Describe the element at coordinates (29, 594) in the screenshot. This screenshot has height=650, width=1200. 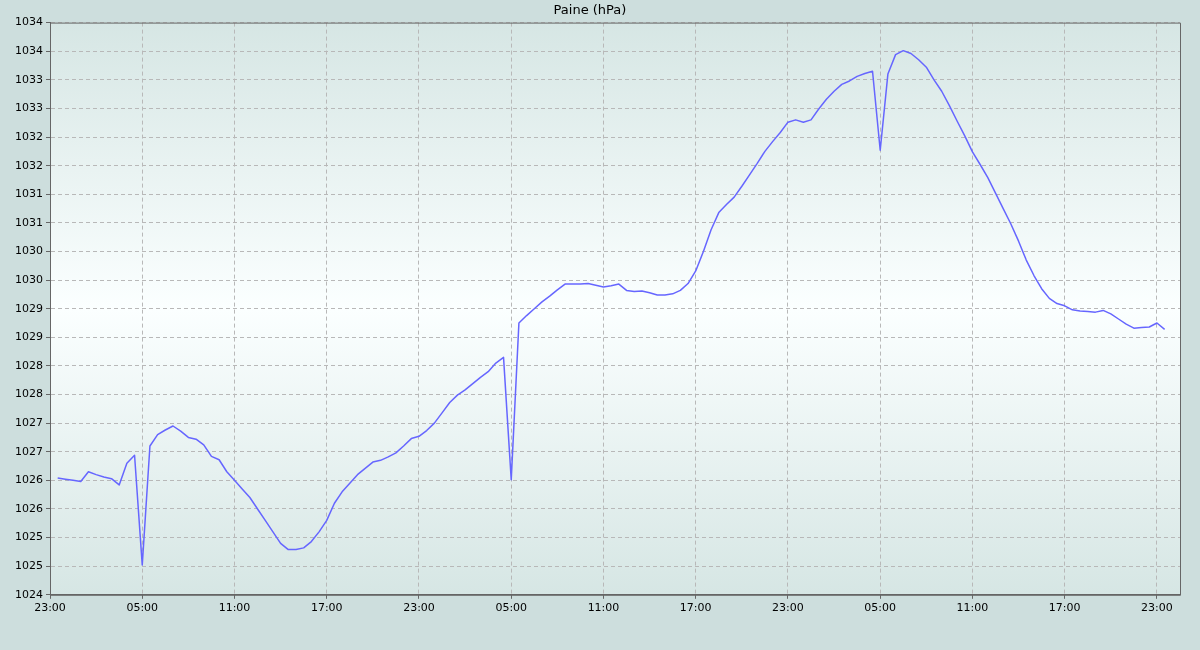
I see `y-tick-label: 1024` at that location.